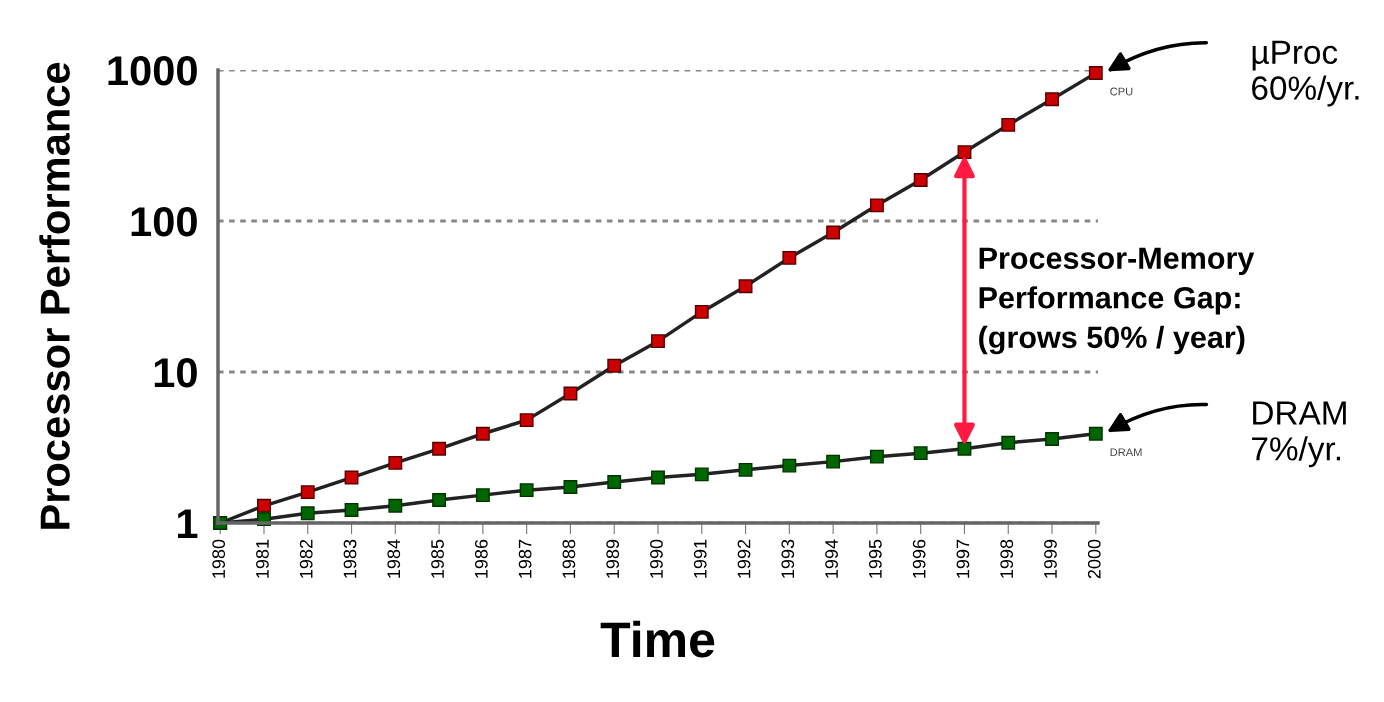 Image resolution: width=1384 pixels, height=702 pixels. Describe the element at coordinates (306, 558) in the screenshot. I see `x-tick-label: 1982` at that location.